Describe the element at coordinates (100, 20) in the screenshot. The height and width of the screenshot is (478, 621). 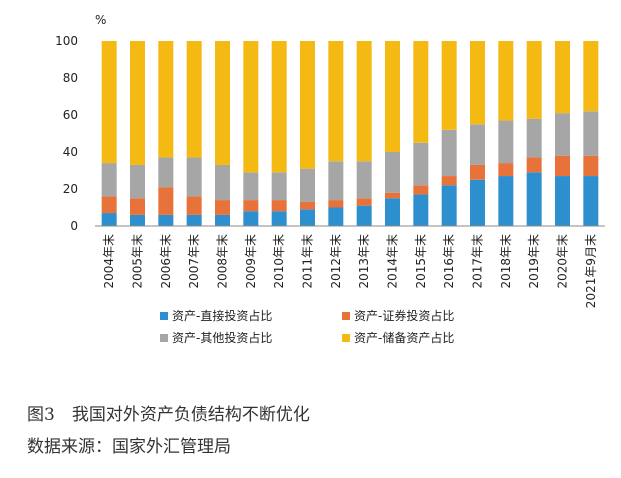
I see `y-unit-label: %` at that location.